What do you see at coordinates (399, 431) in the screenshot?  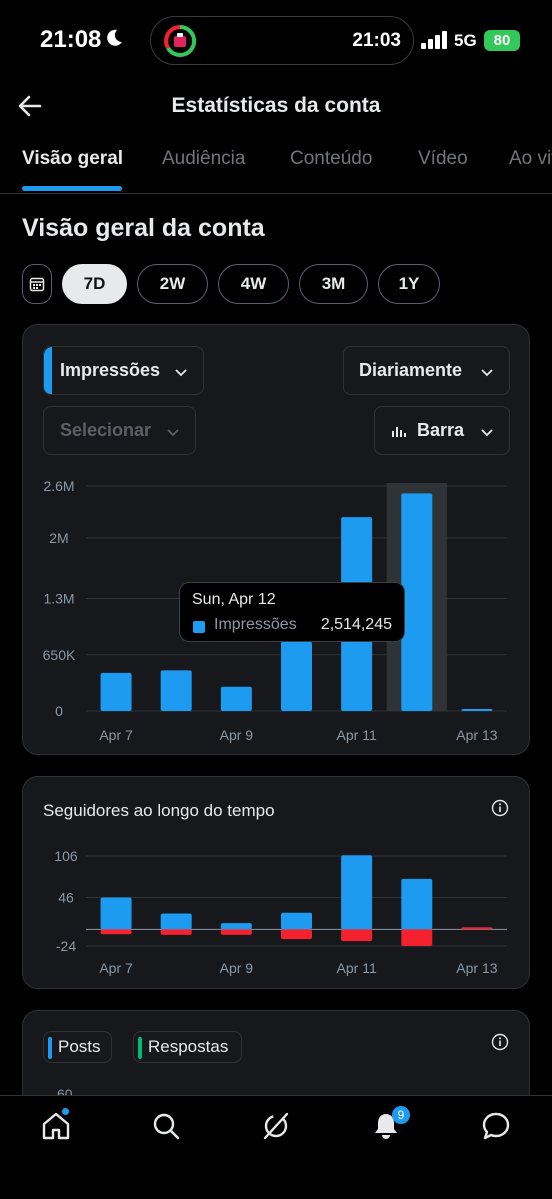 I see `bar-chart-icon` at bounding box center [399, 431].